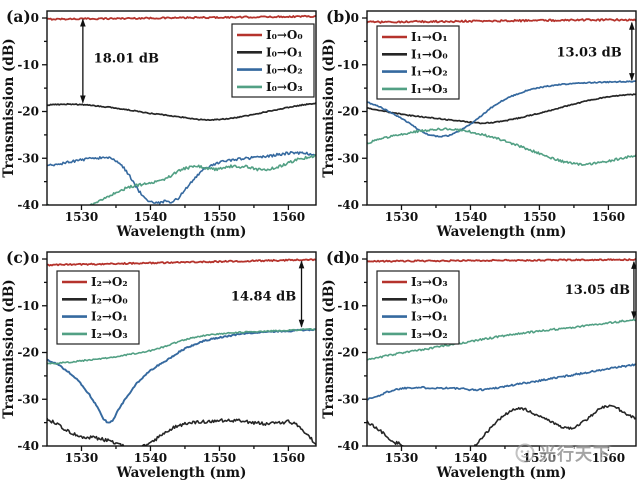  I want to click on annotation: 13.05 dB, so click(601, 290).